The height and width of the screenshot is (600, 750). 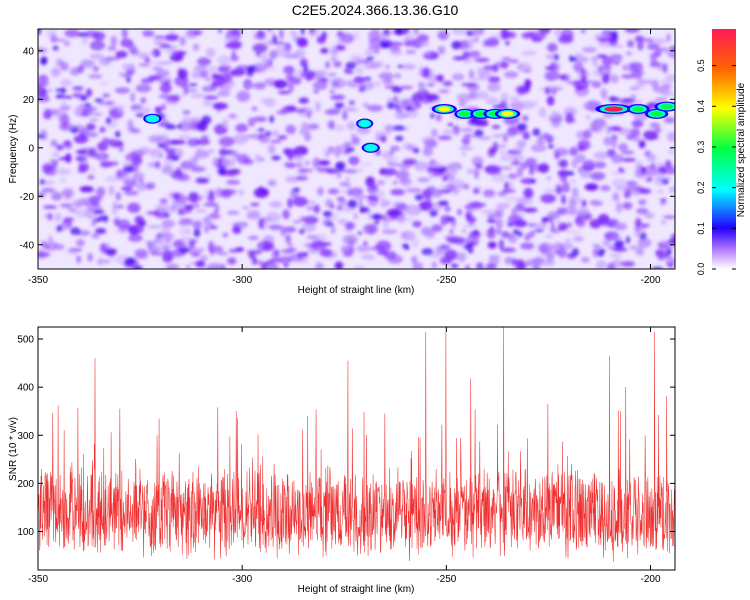 I want to click on x-tick-label: -250, so click(x=446, y=579).